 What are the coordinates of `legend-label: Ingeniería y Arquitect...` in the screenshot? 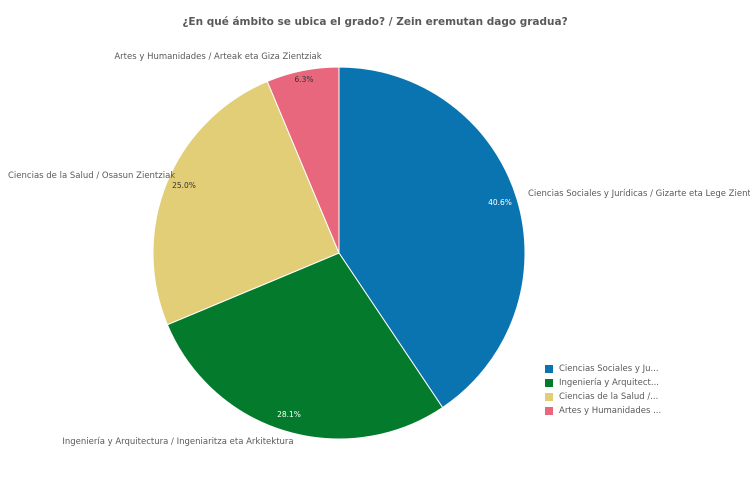 It's located at (609, 383).